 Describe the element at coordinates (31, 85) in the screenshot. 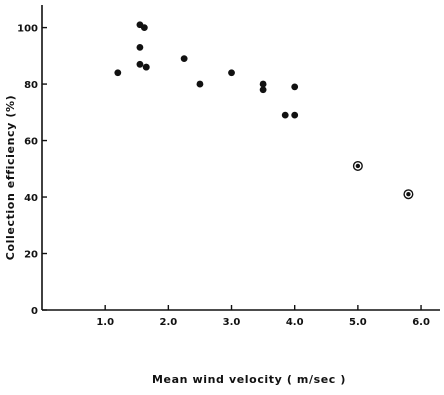

I see `y-tick-label: 80` at that location.